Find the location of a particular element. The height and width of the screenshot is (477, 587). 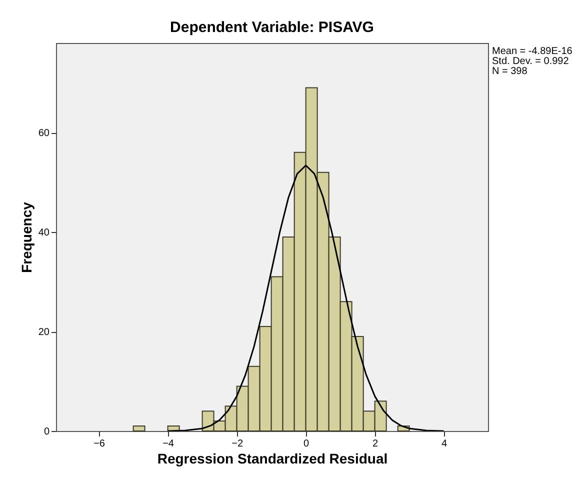

y-tick-label: 0 is located at coordinates (47, 432).